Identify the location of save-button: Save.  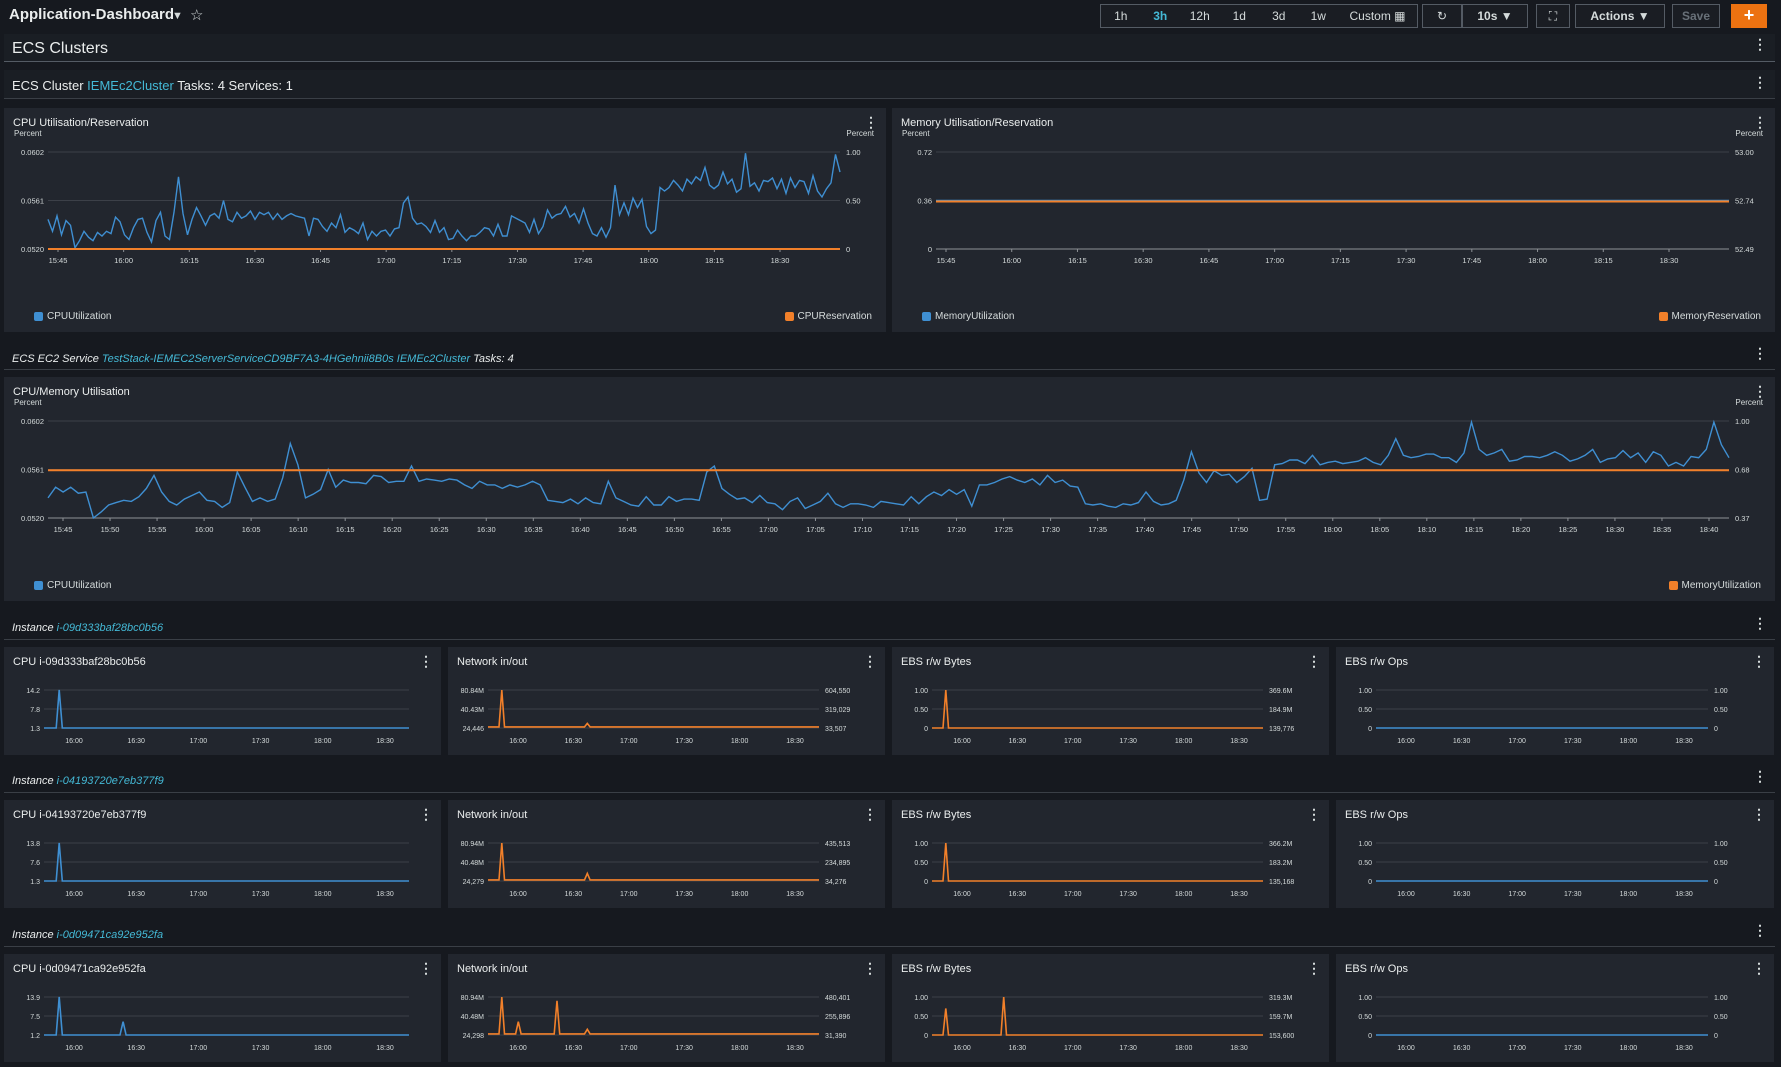
(1696, 16).